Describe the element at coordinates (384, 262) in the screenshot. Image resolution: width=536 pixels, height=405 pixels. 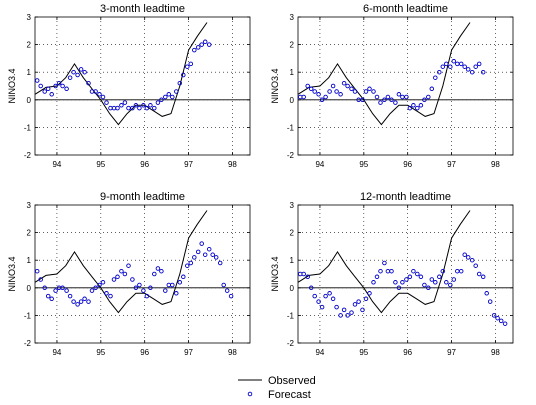
I see `observed-series-line` at that location.